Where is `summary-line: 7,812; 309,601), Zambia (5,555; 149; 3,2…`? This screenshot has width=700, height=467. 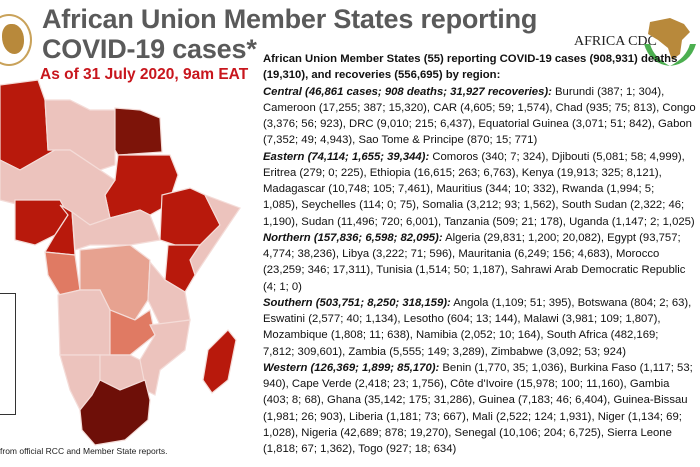
summary-line: 7,812; 309,601), Zambia (5,555; 149; 3,2… is located at coordinates (481, 352).